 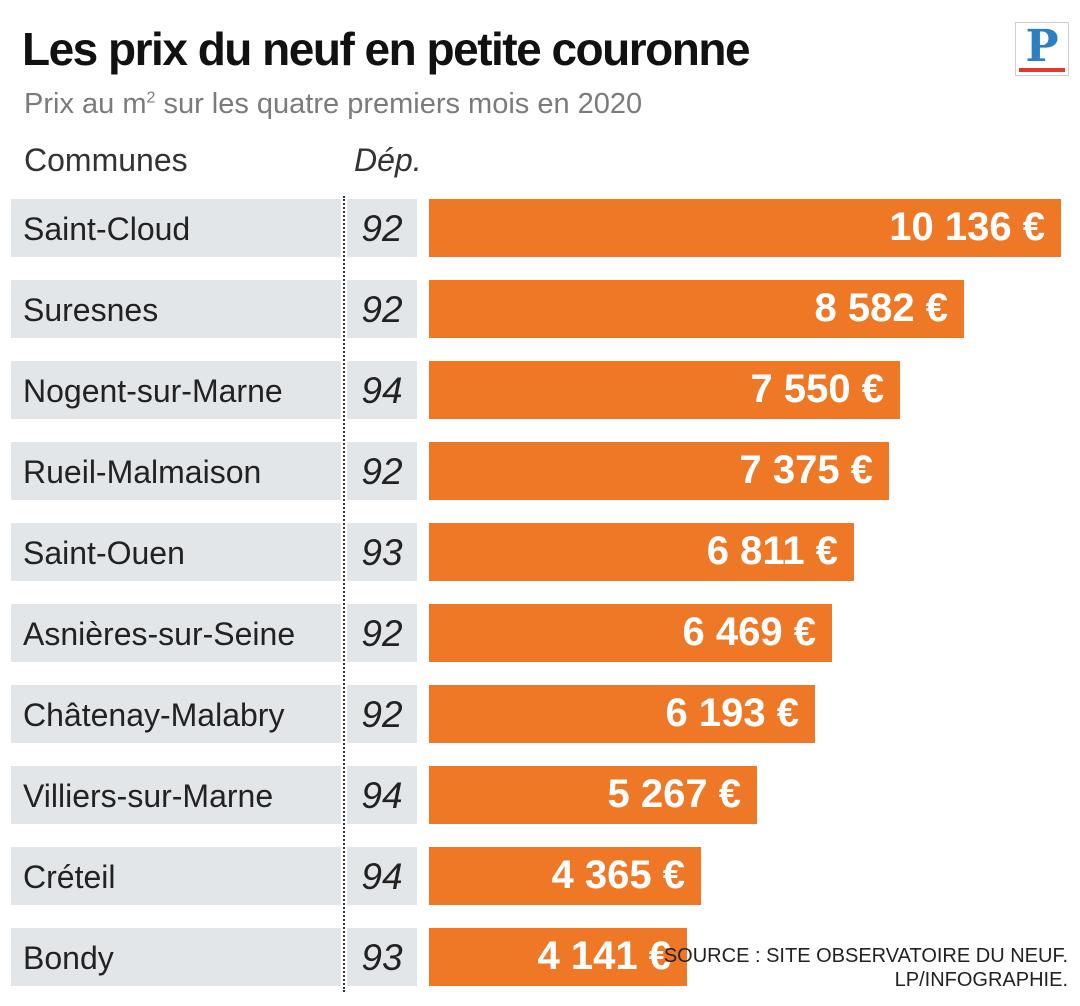 I want to click on commune-cell: Nogent-sur-Marne, so click(x=176, y=390).